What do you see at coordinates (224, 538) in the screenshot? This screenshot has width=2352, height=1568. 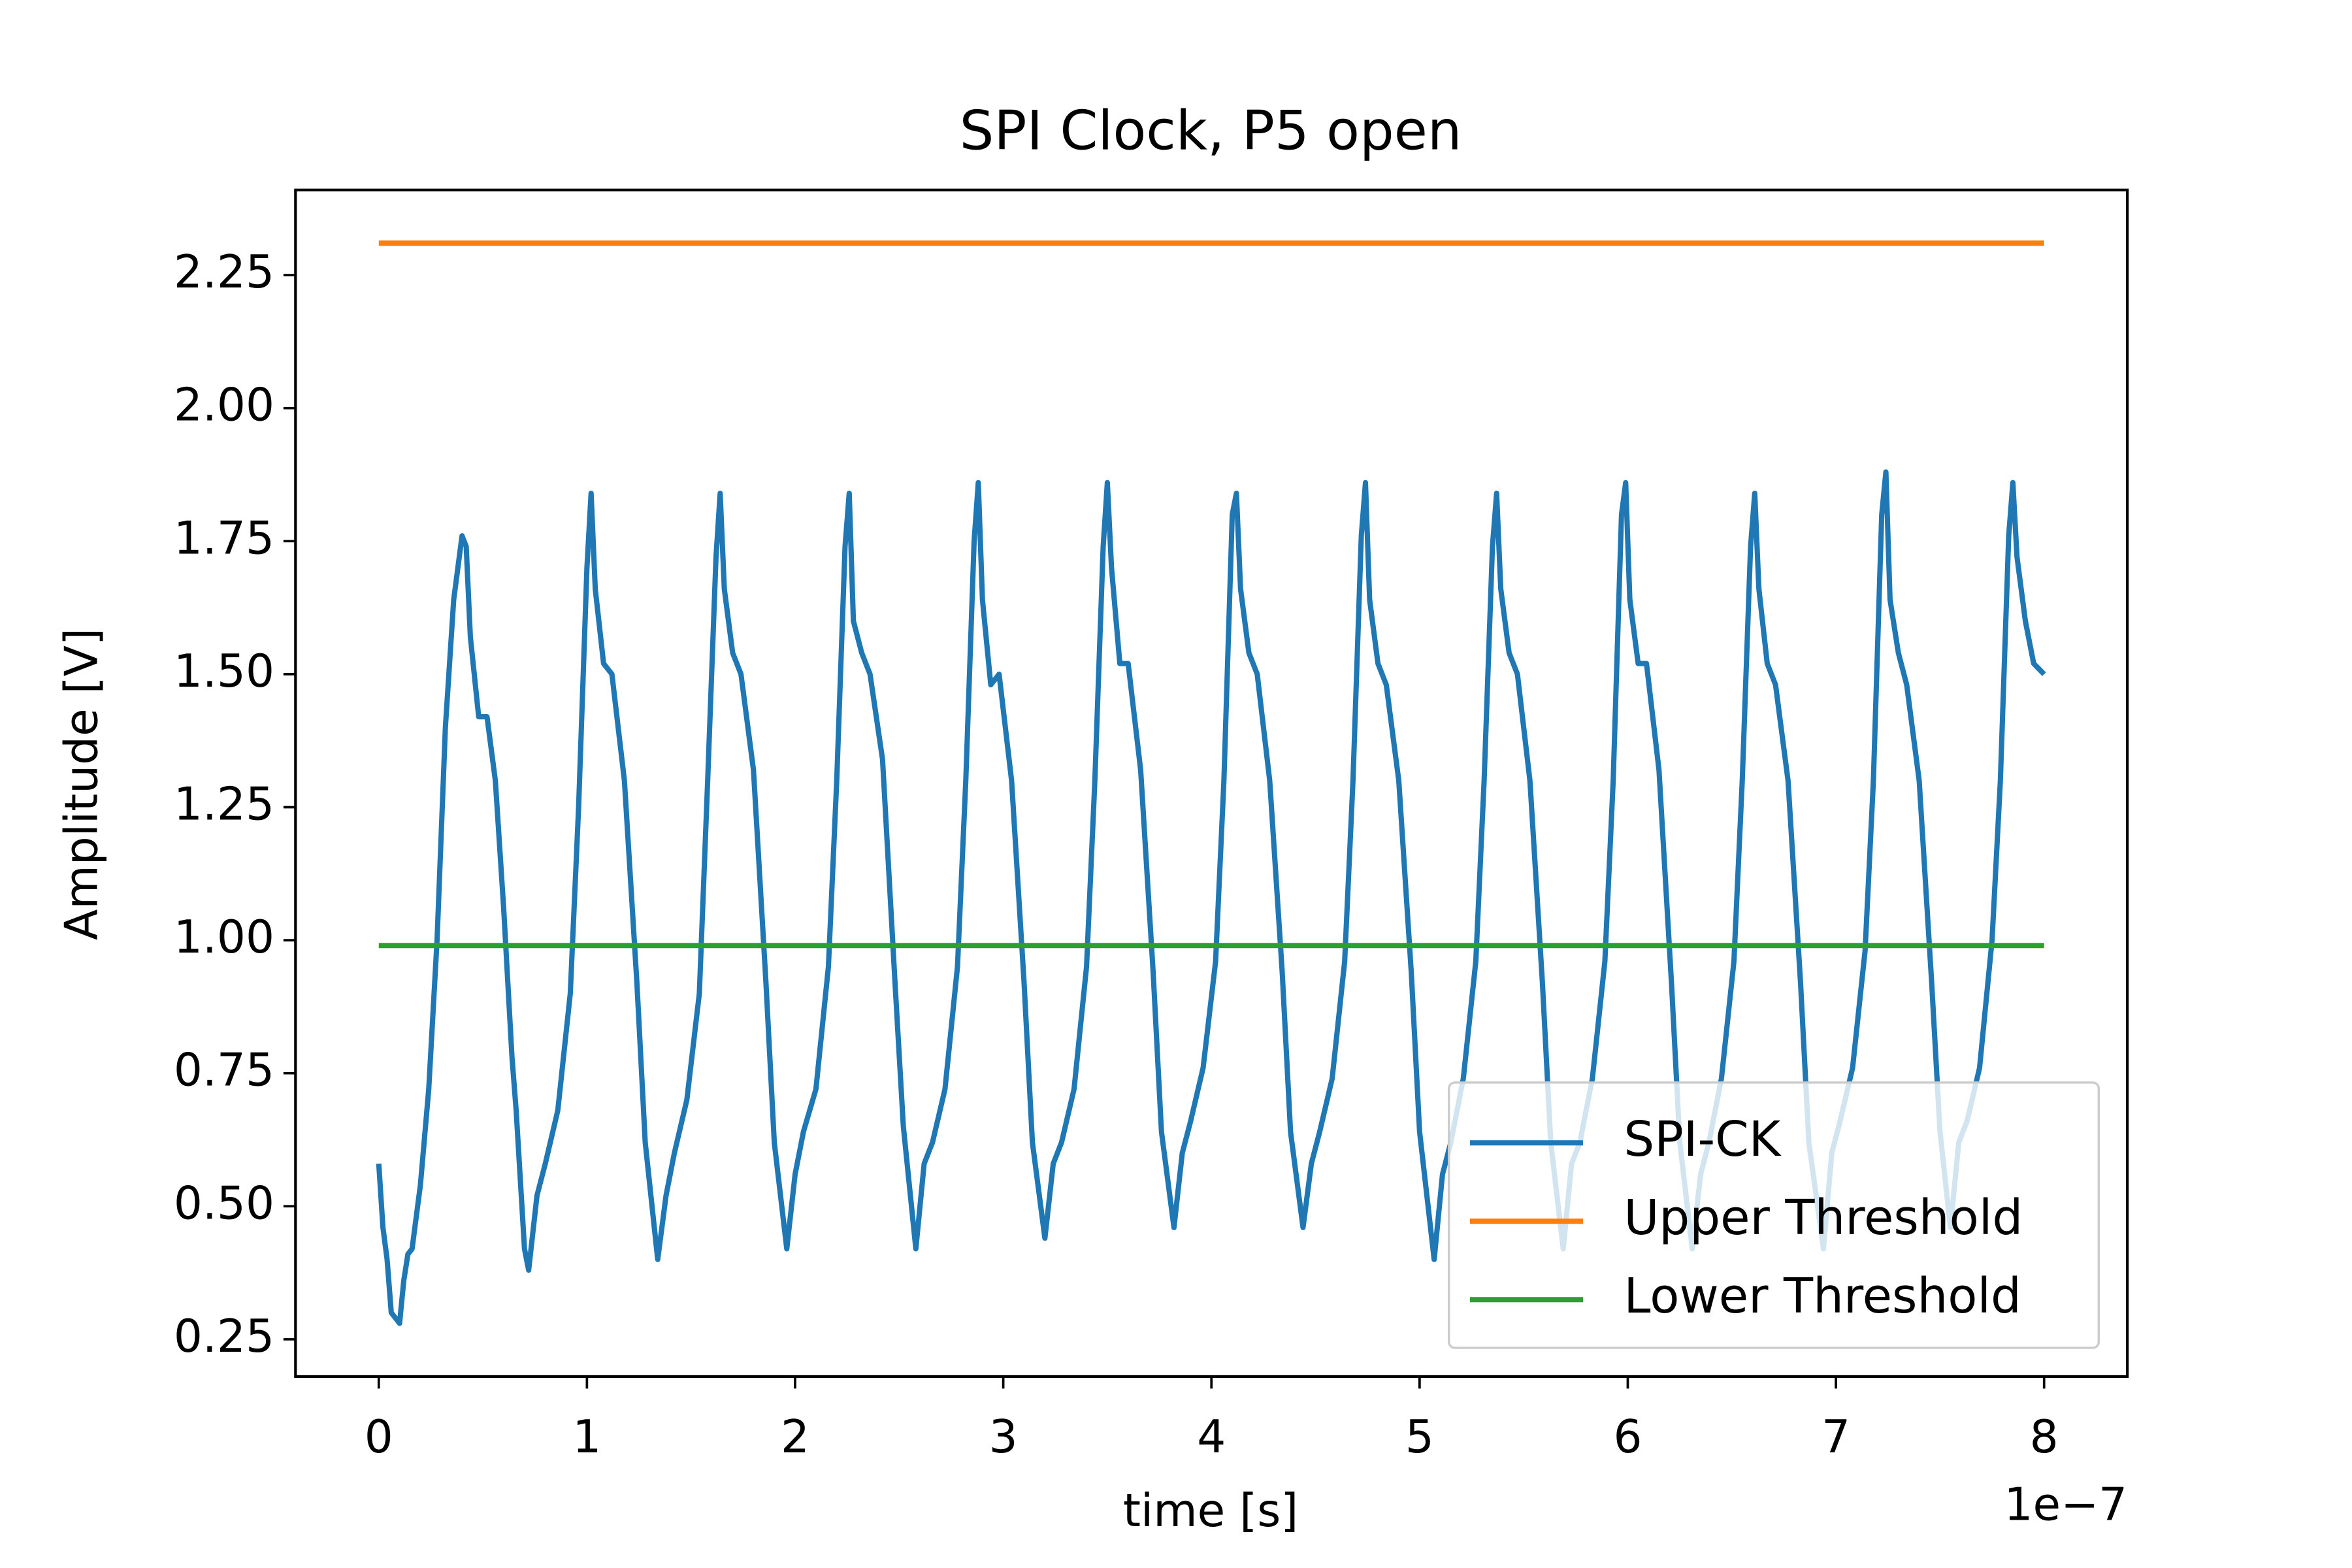 I see `y-tick-label: 1.75` at bounding box center [224, 538].